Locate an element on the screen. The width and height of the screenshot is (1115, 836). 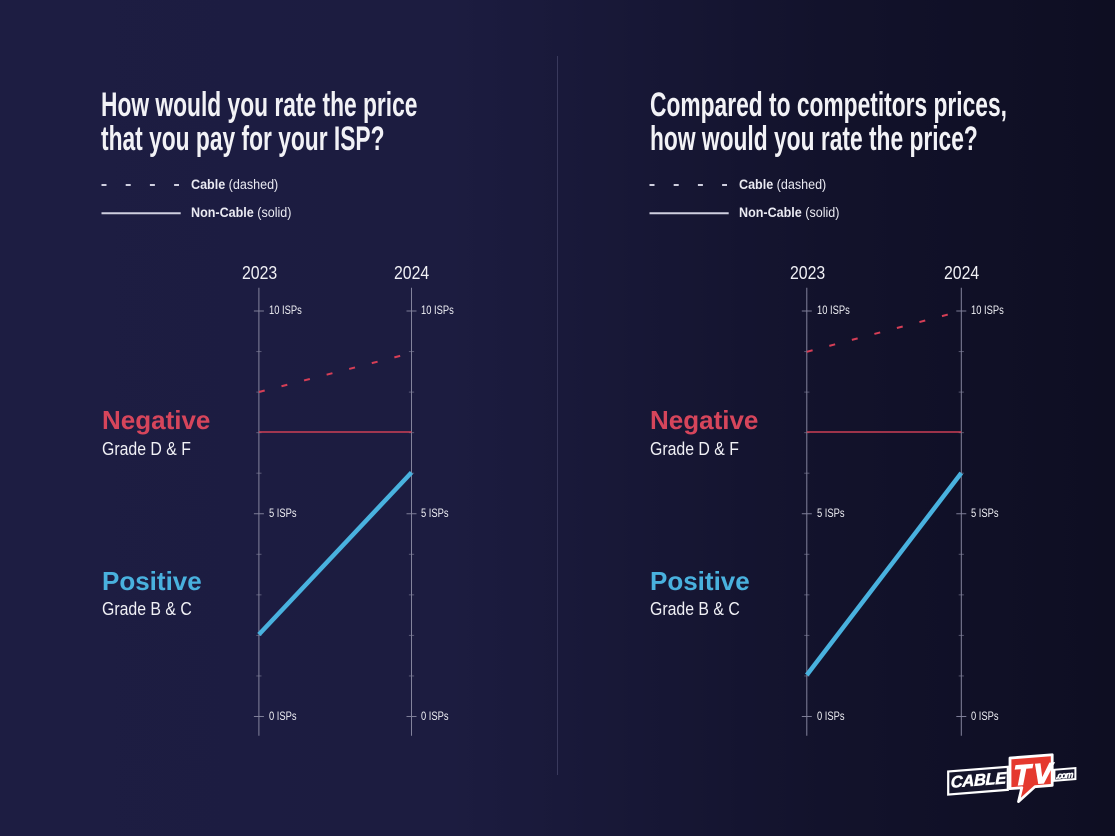
svg-text: TV is located at coordinates (1034, 774).